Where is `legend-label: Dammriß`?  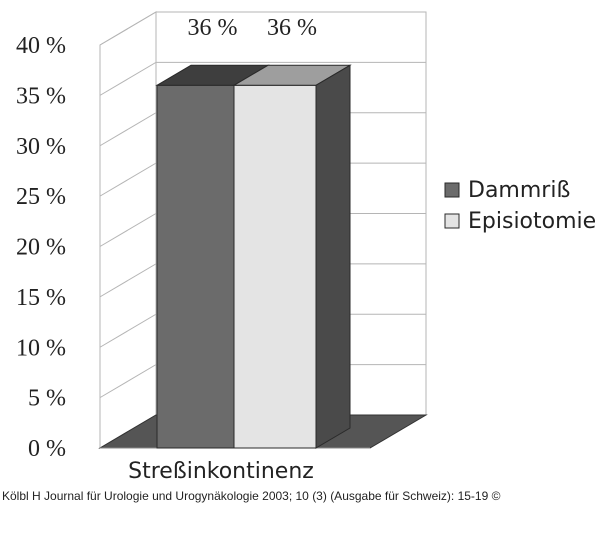 legend-label: Dammriß is located at coordinates (519, 190).